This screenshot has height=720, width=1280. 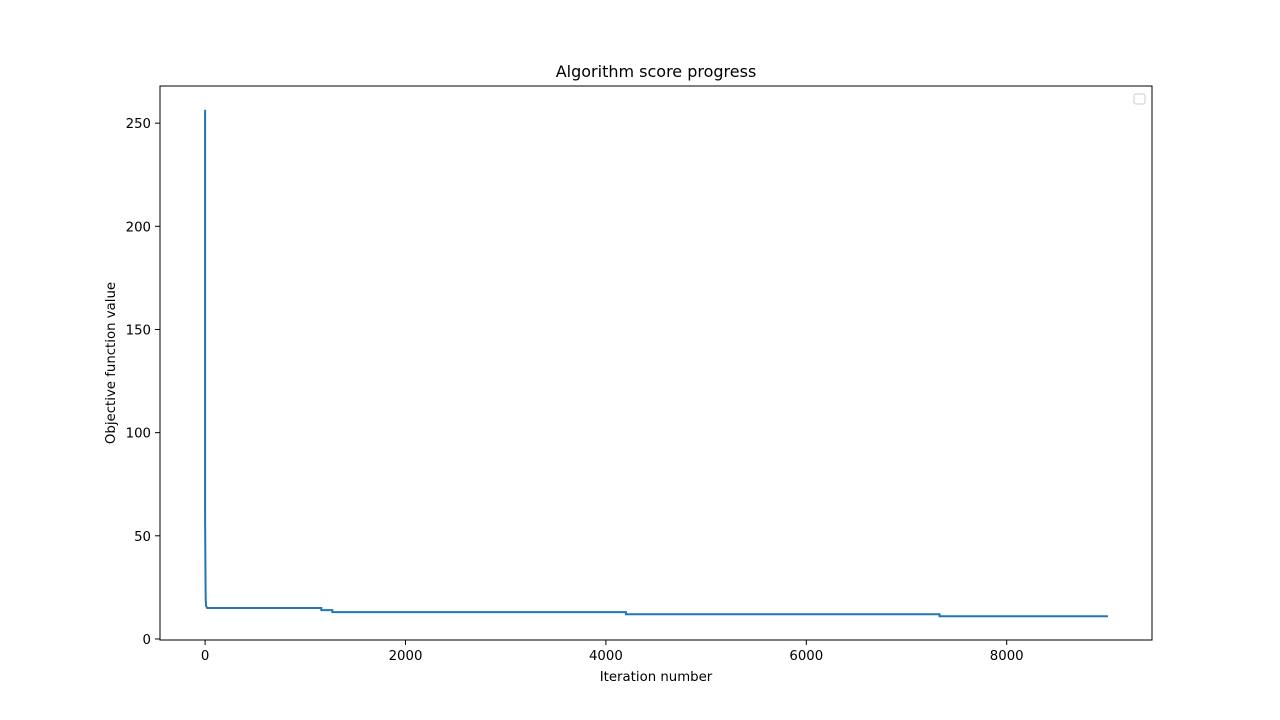 I want to click on y-tick-label: 150, so click(x=138, y=330).